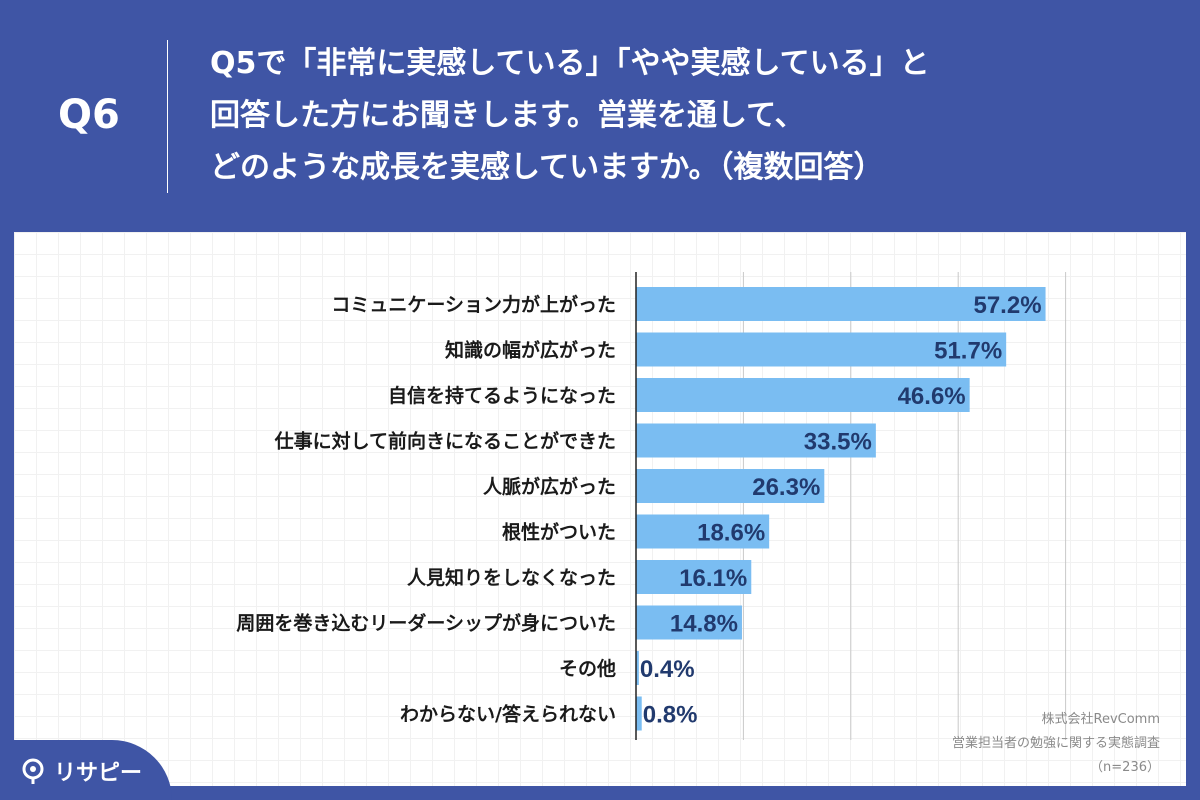  I want to click on data-label: 57.2%, so click(1007, 305).